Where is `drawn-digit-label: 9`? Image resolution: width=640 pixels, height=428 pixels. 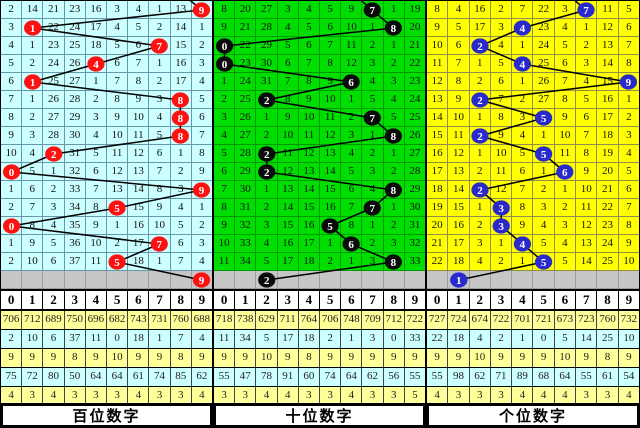 drawn-digit-label: 9 is located at coordinates (202, 281).